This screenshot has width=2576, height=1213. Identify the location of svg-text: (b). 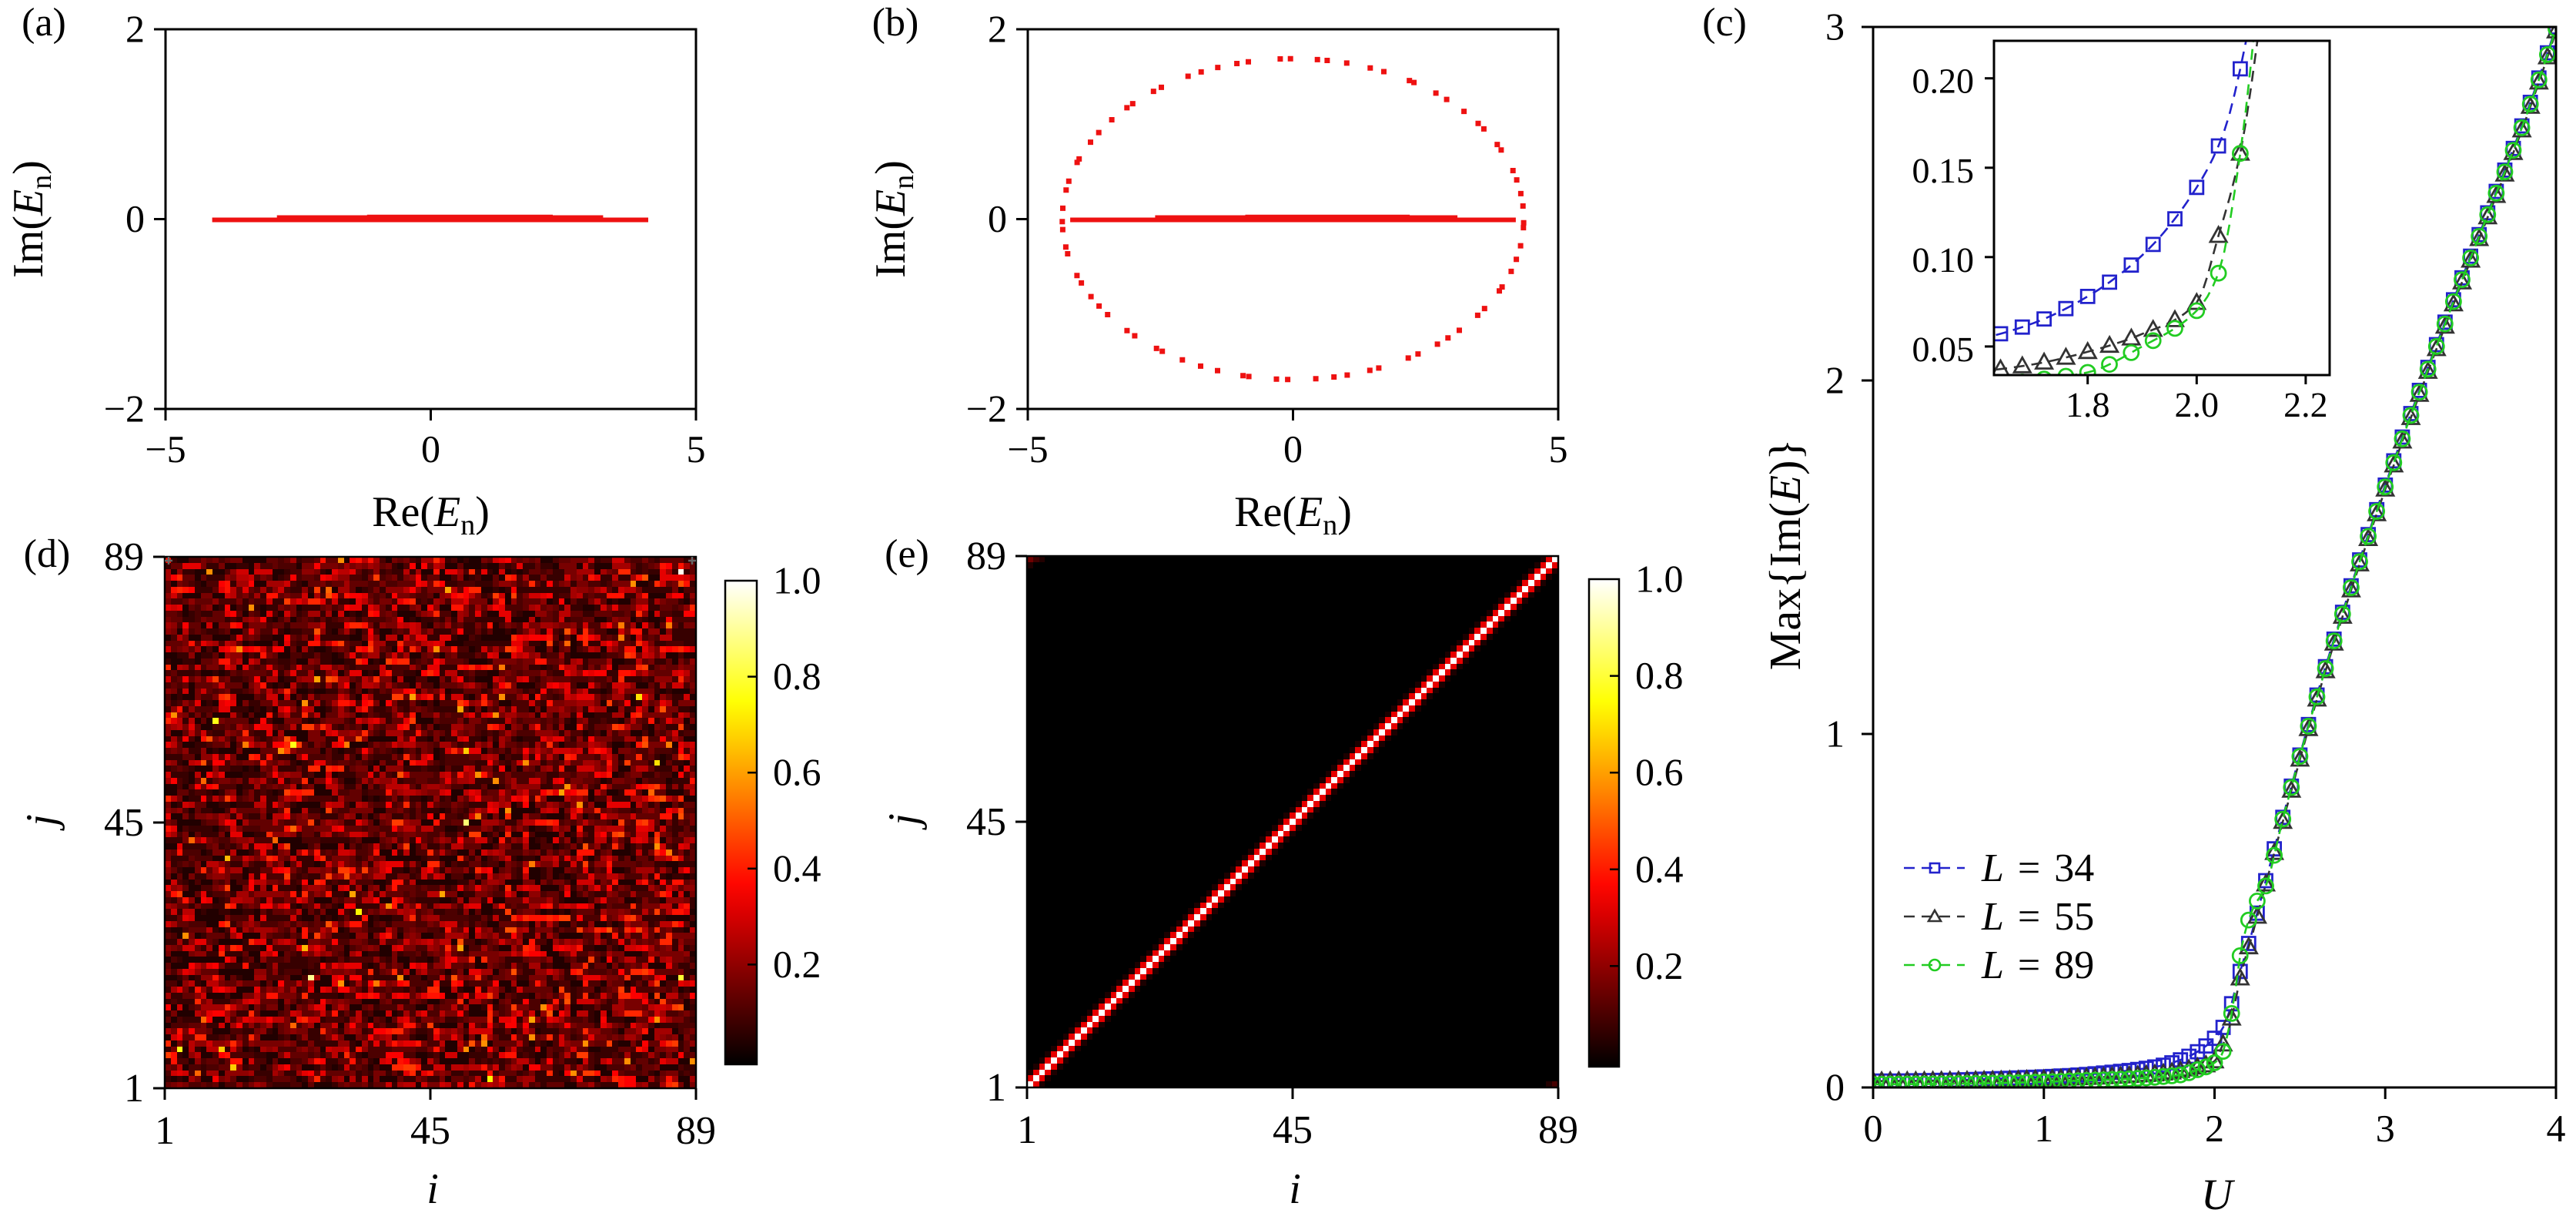
(896, 23).